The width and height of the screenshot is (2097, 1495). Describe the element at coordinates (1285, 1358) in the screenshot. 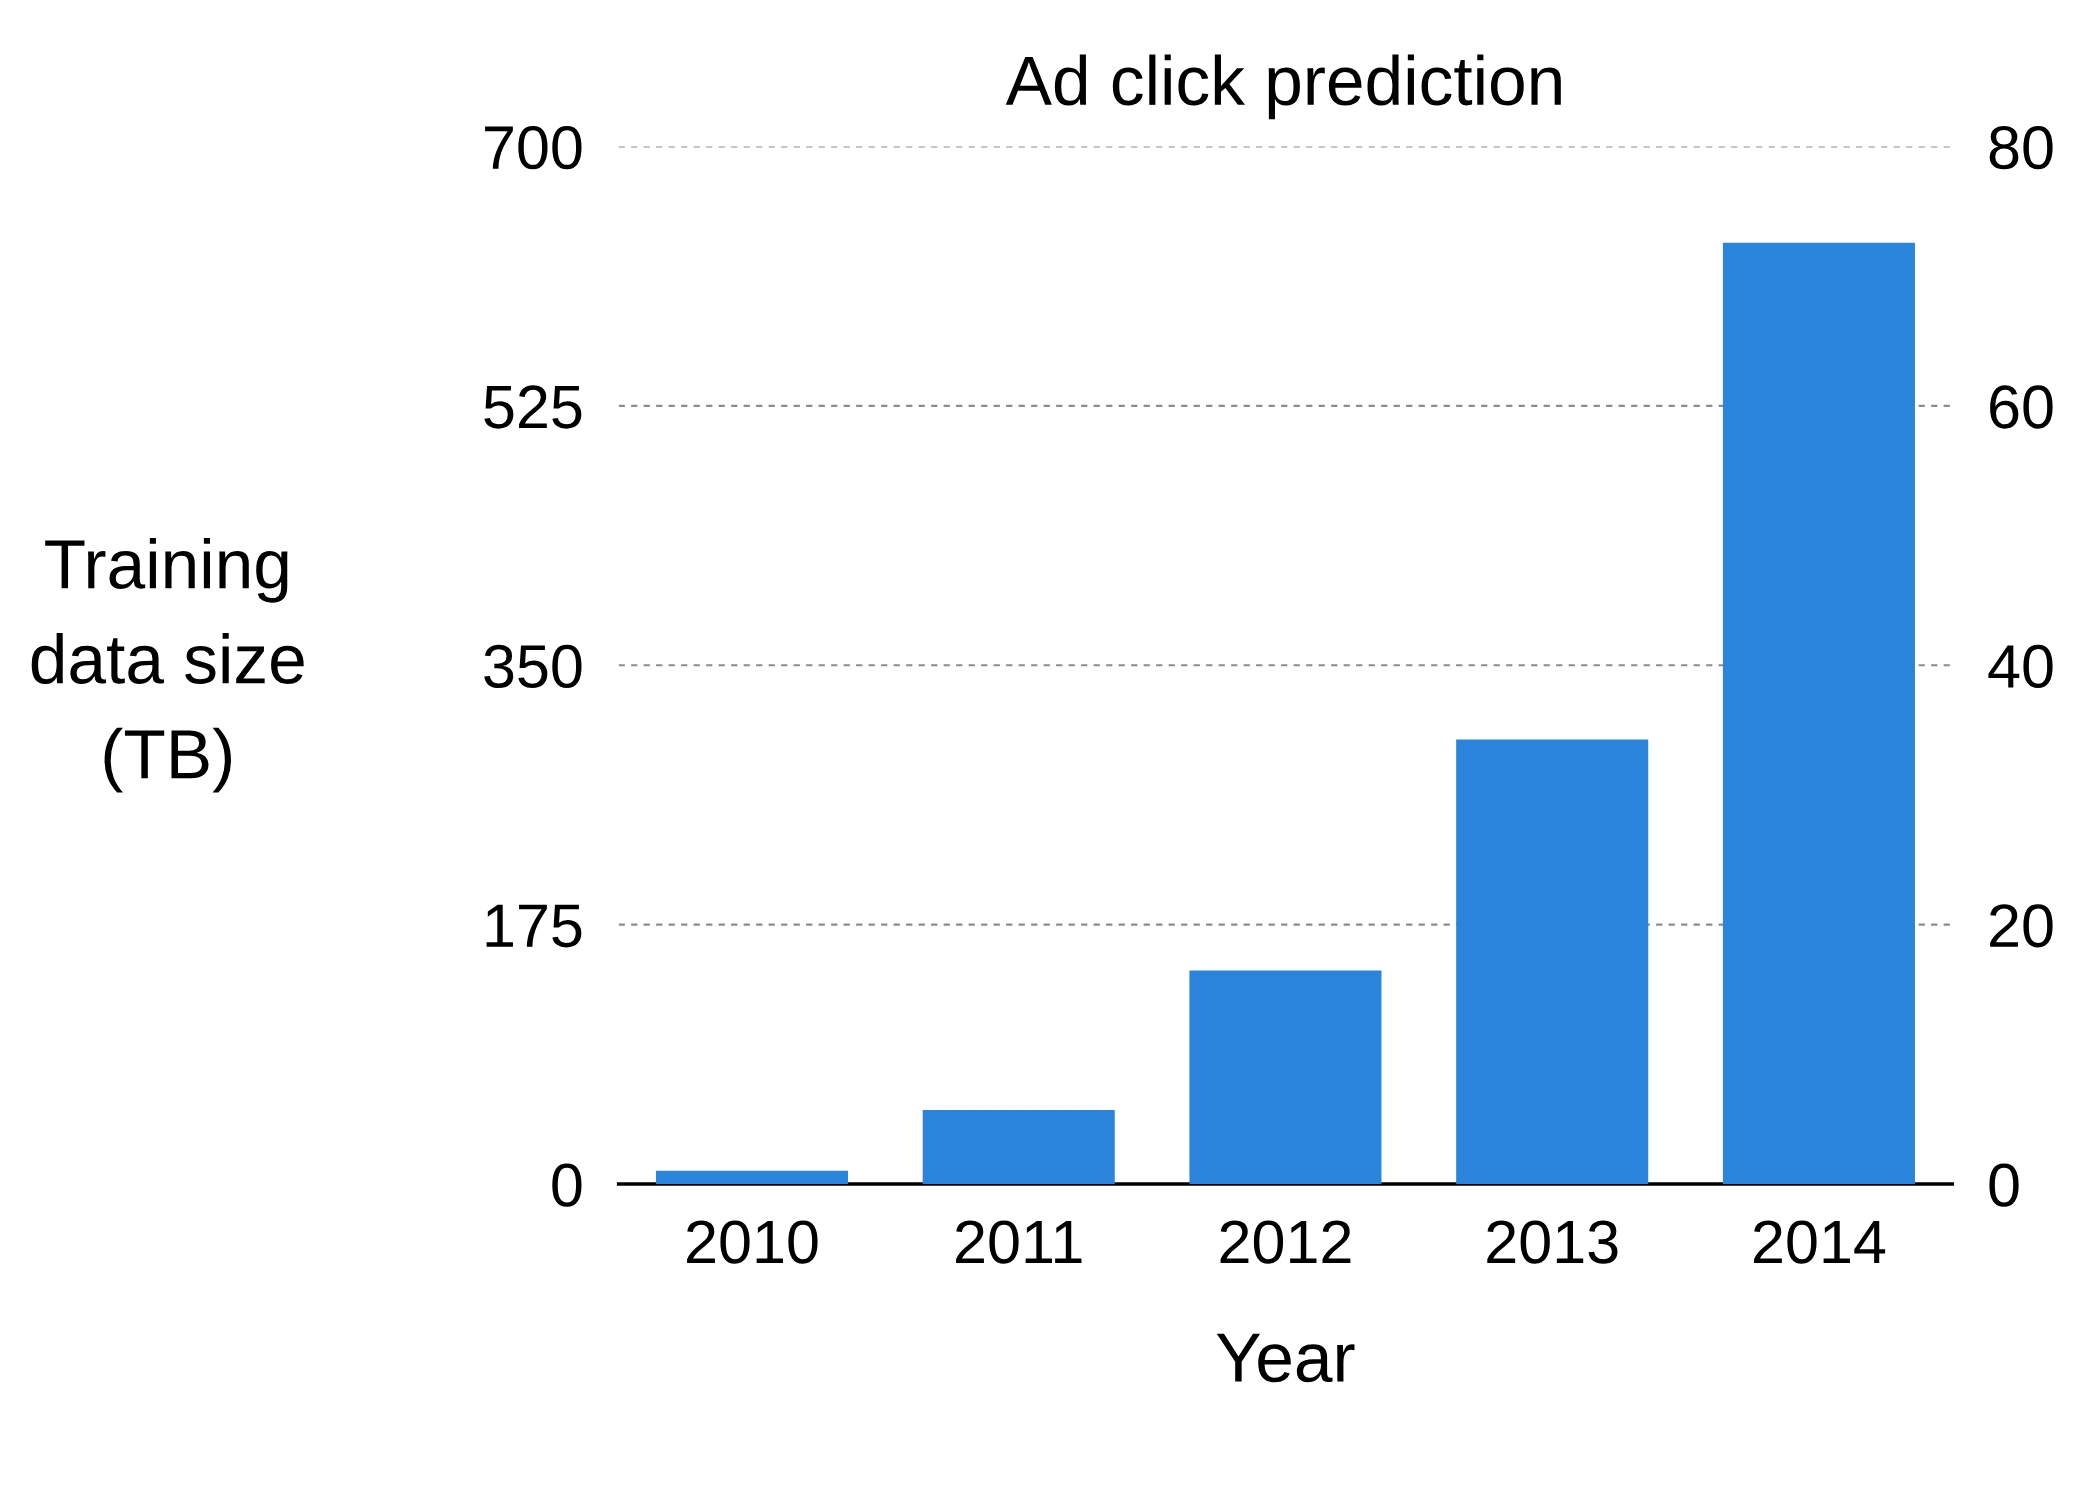

I see `x-axis-title: Year` at that location.